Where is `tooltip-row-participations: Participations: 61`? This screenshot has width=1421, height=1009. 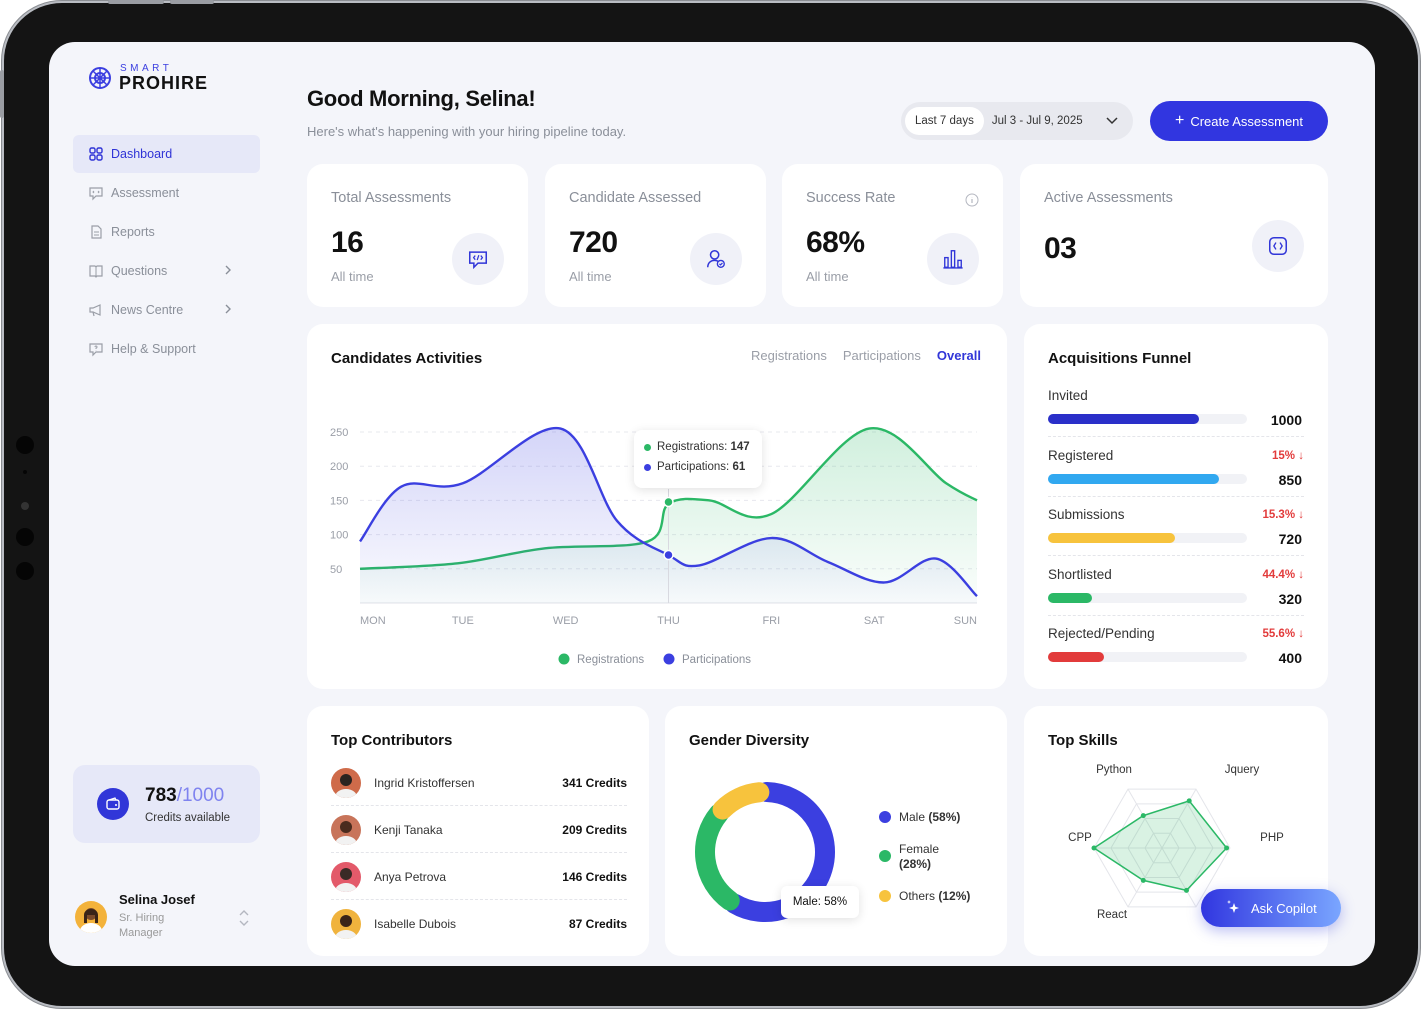
tooltip-row-participations: Participations: 61 is located at coordinates (703, 467).